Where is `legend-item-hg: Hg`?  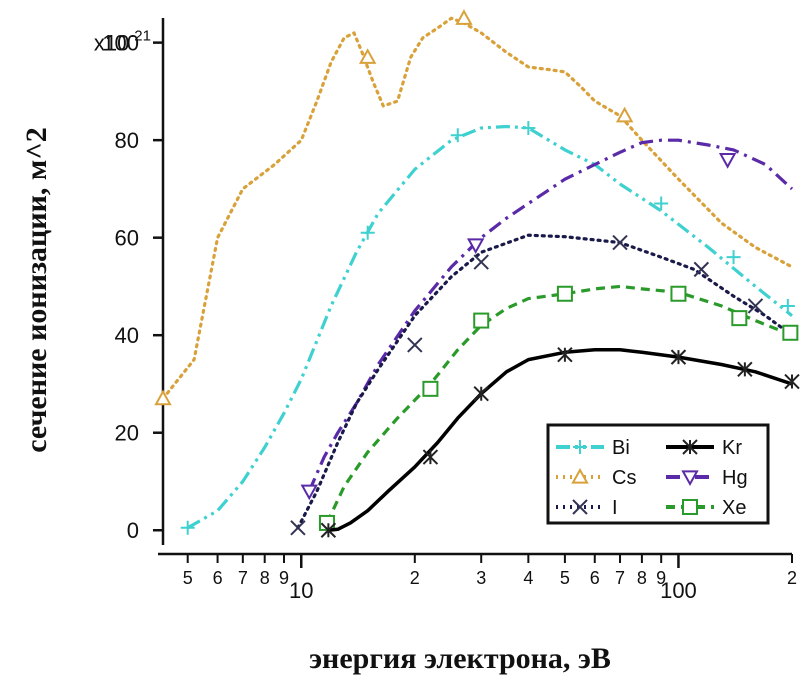 legend-item-hg: Hg is located at coordinates (707, 478).